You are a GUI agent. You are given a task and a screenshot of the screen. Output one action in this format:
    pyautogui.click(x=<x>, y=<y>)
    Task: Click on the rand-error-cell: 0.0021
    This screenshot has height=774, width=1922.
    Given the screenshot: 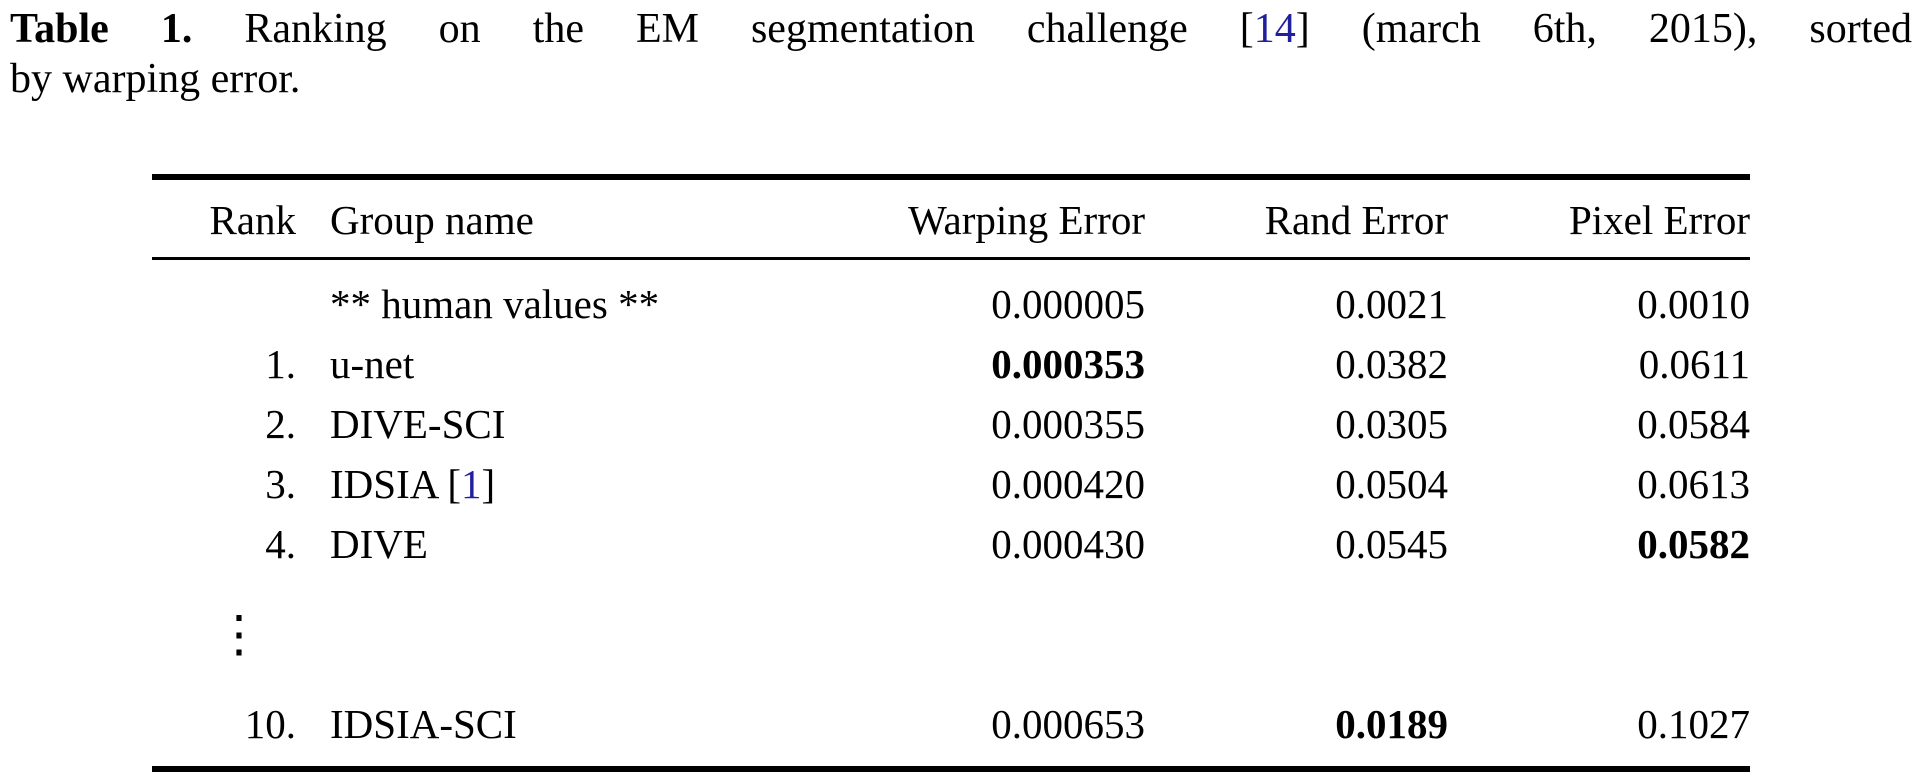 What is the action you would take?
    pyautogui.click(x=1391, y=304)
    